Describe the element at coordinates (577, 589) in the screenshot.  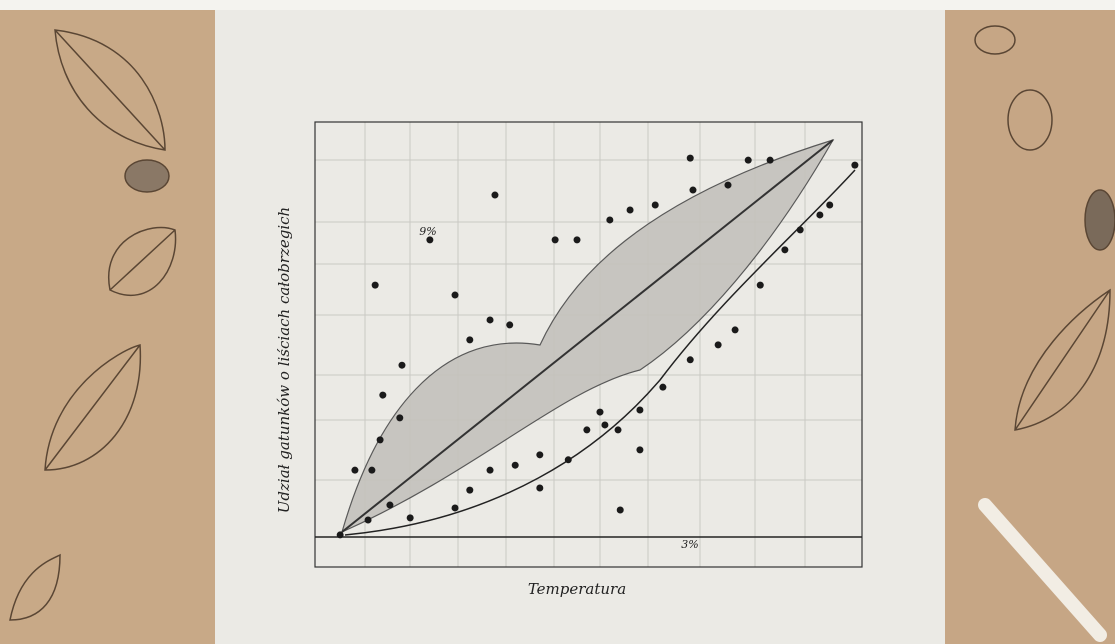
I see `x-axis-label: Temperatura` at that location.